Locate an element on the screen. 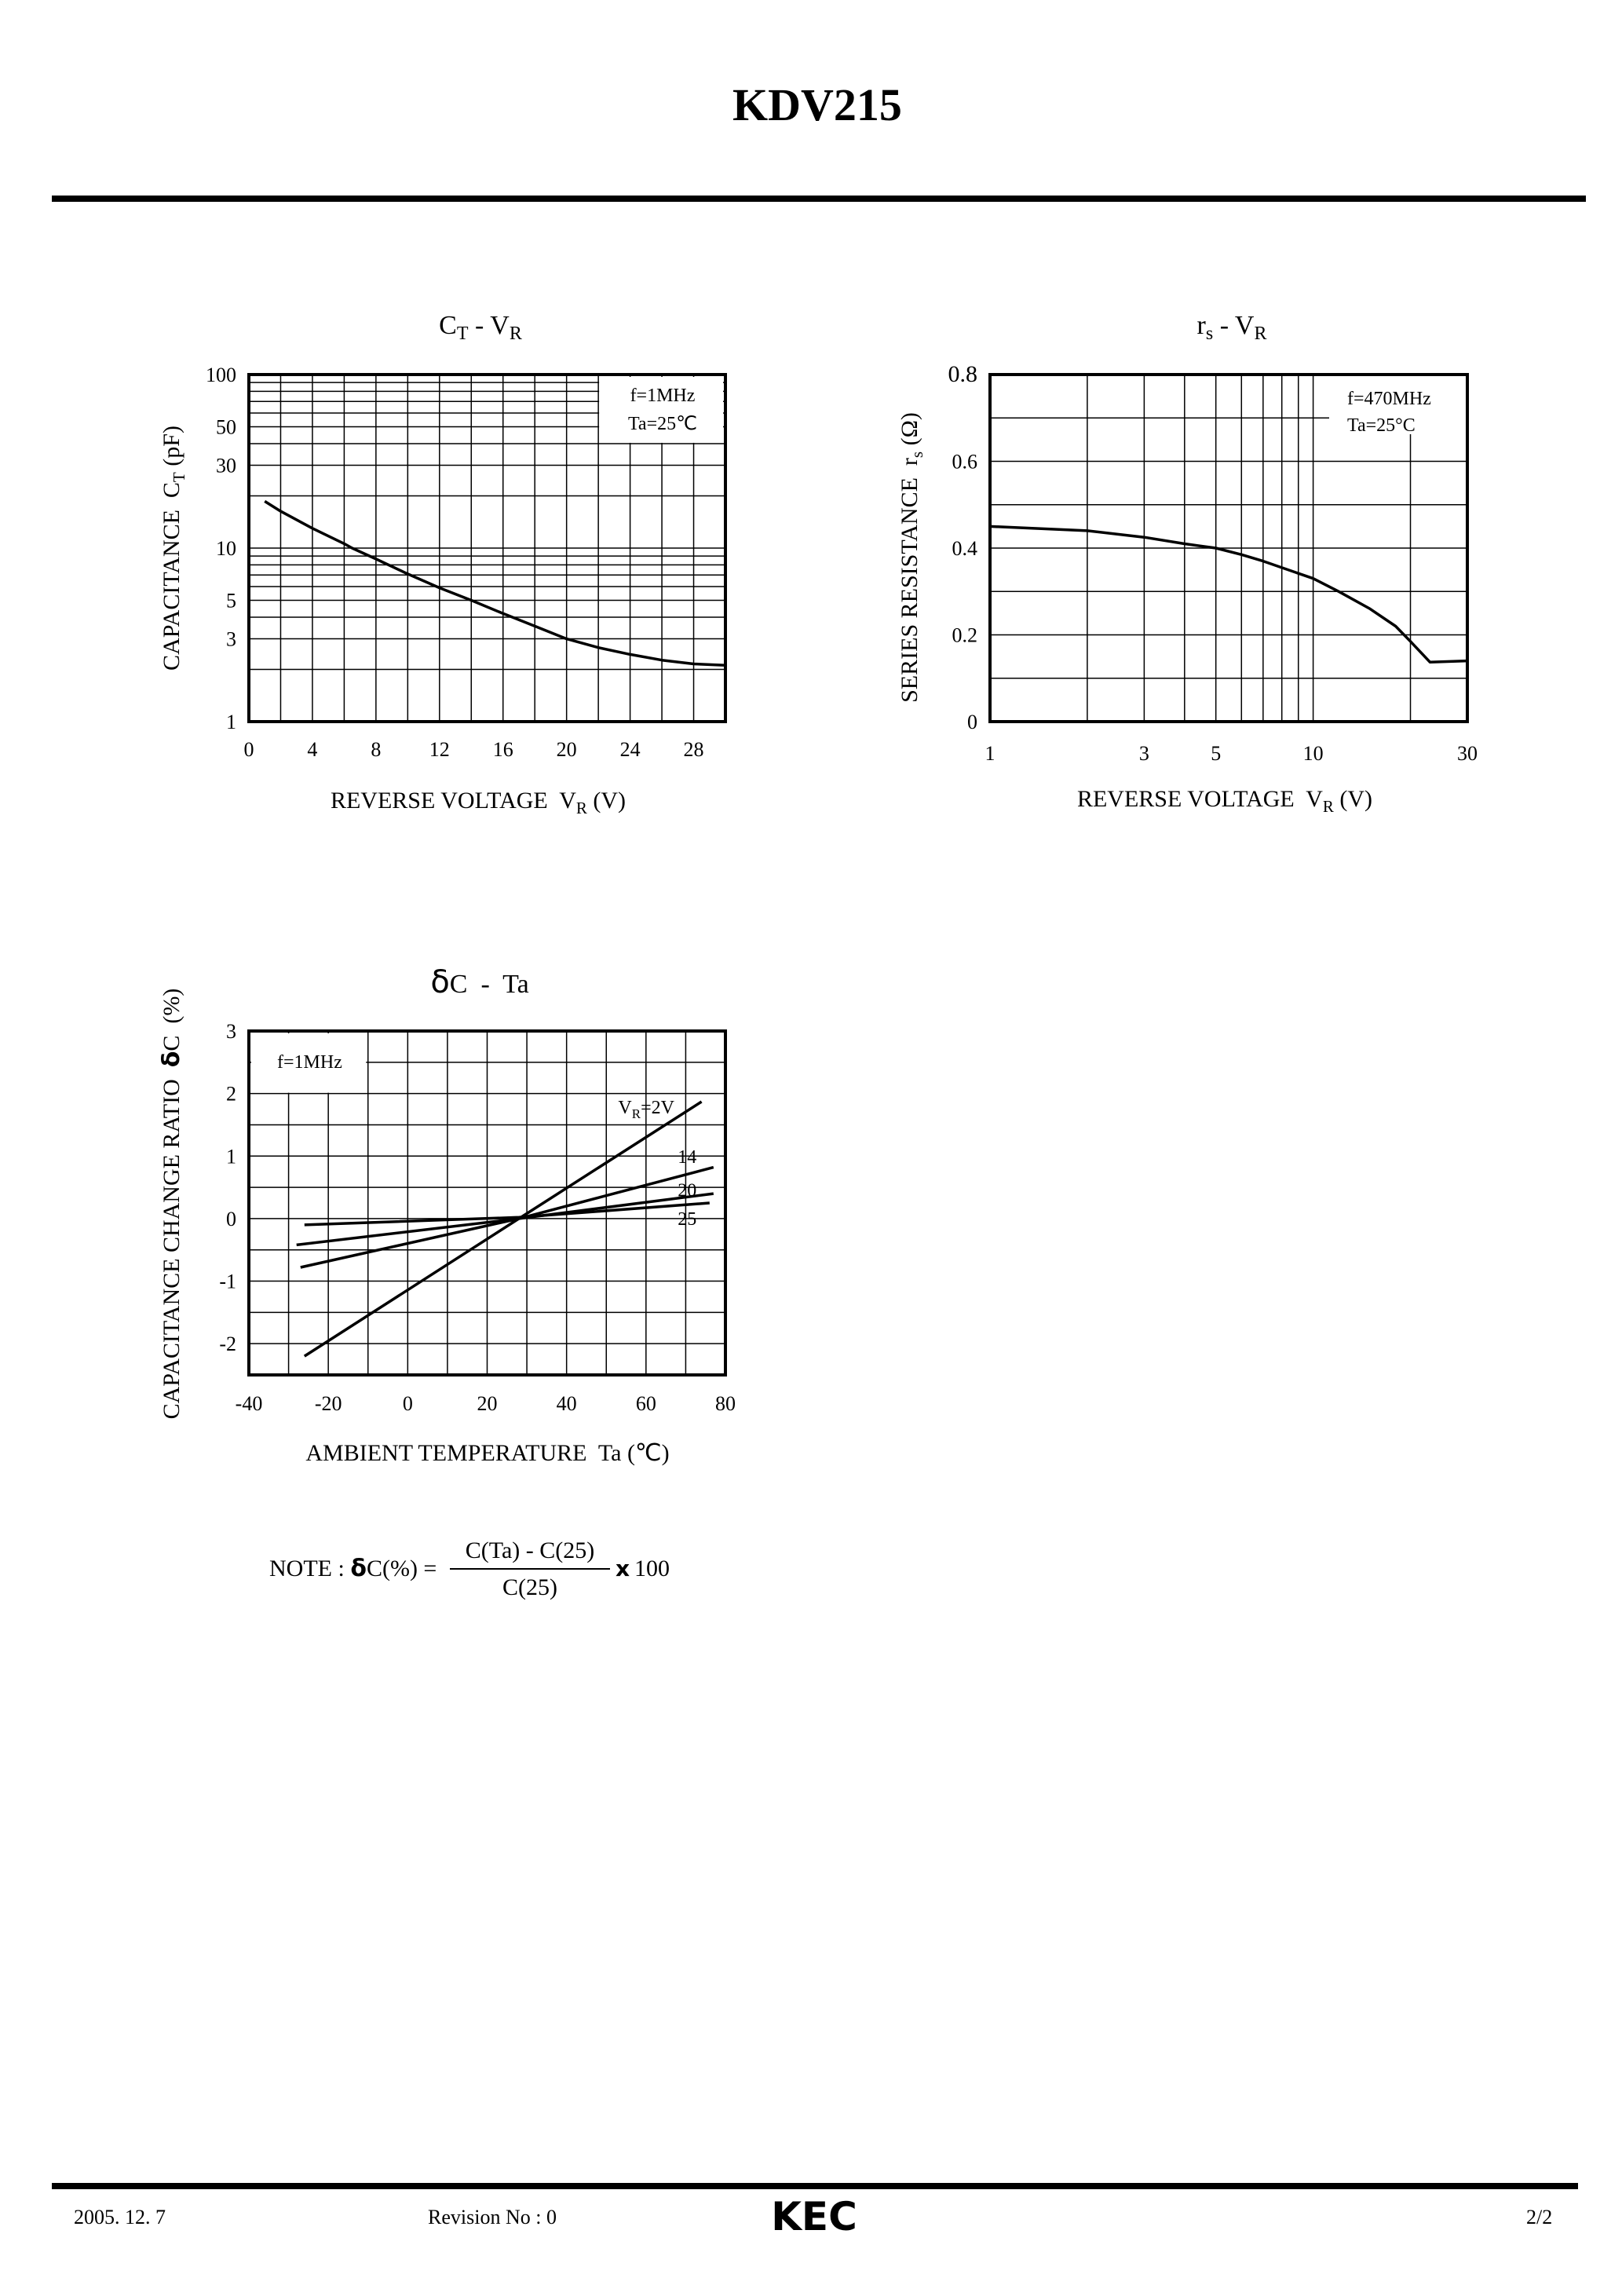 This screenshot has width=1622, height=2296. y-tick-label: 30 is located at coordinates (226, 466).